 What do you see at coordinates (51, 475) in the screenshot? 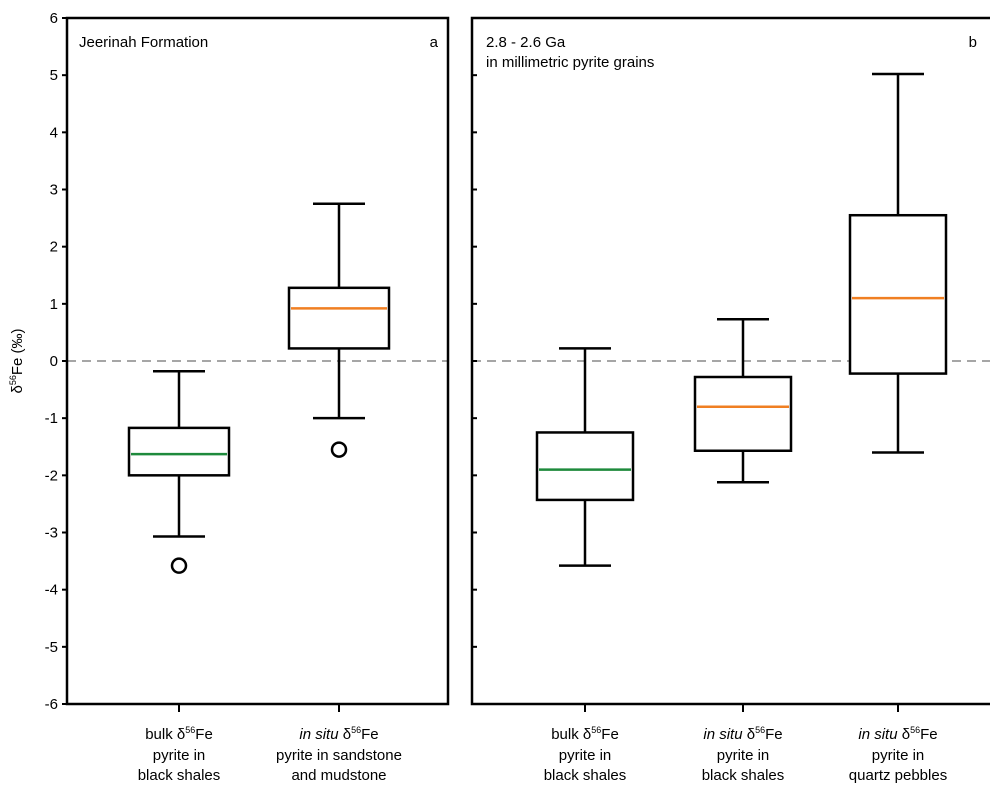
I see `y-tick-label: -2` at bounding box center [51, 475].